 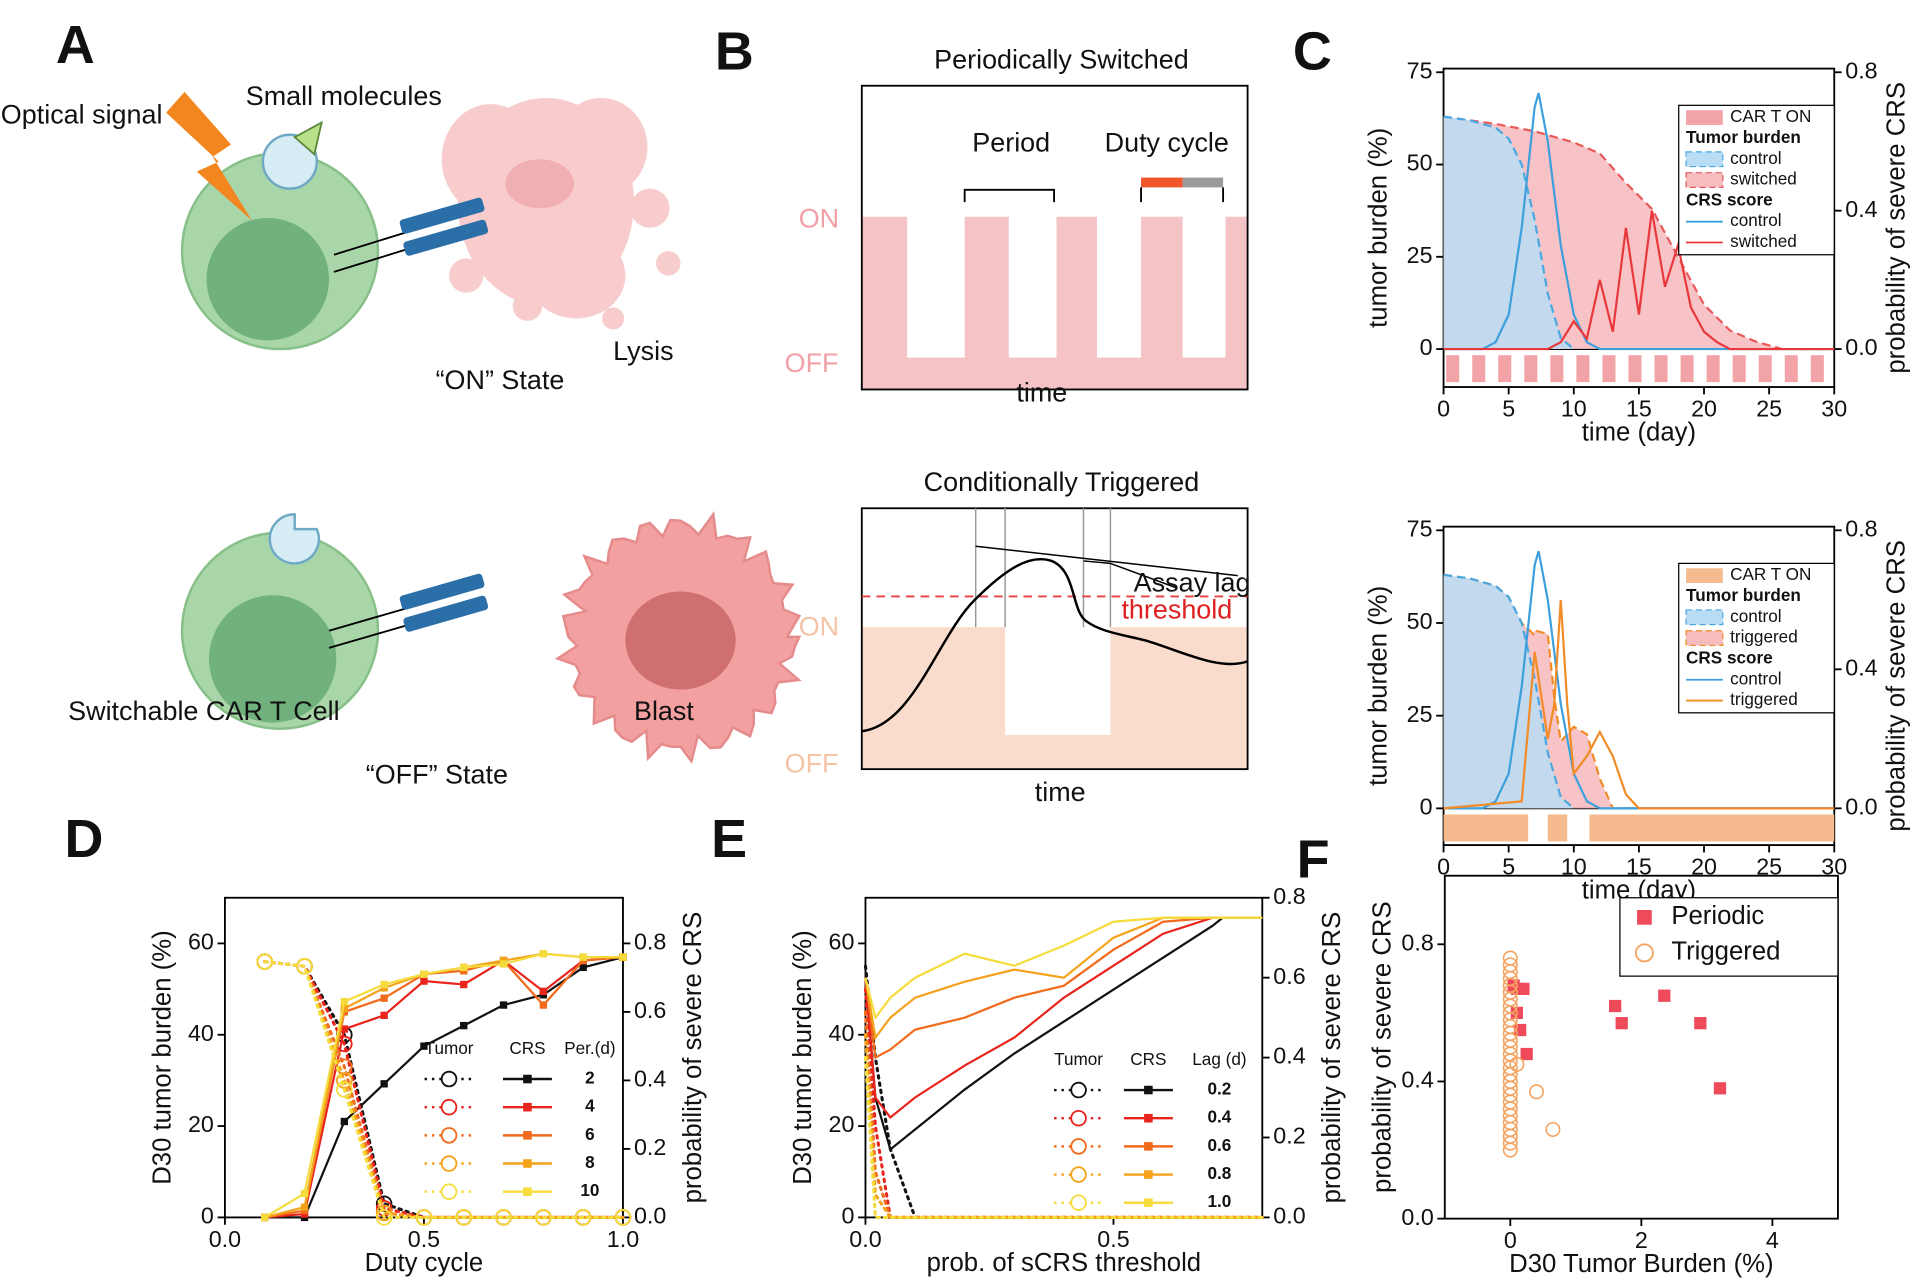 What do you see at coordinates (82, 114) in the screenshot?
I see `label: Optical signal` at bounding box center [82, 114].